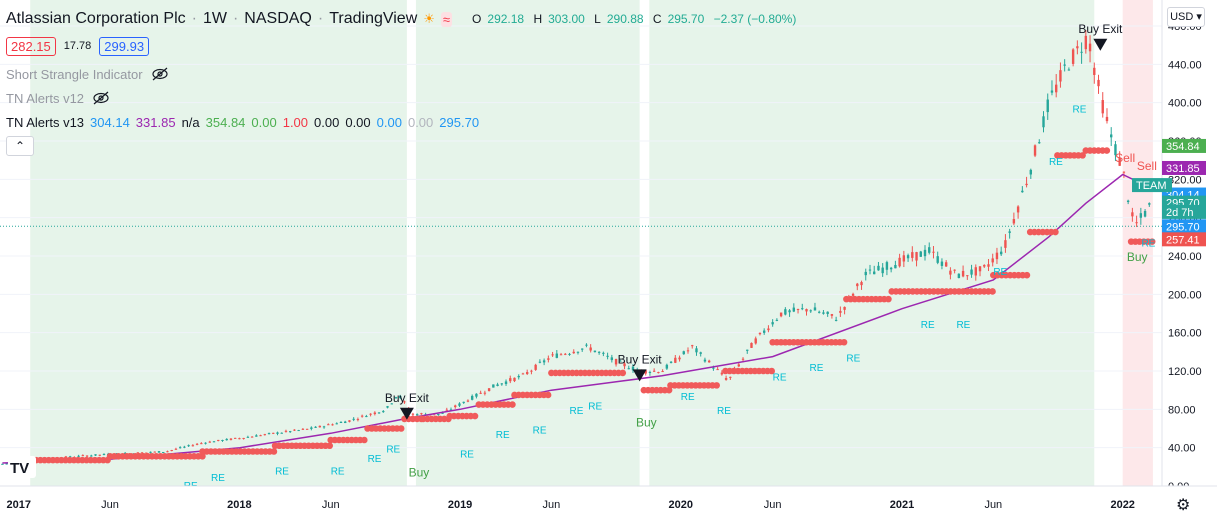 The image size is (1217, 518). What do you see at coordinates (214, 18) in the screenshot?
I see `interval-label: 1W` at bounding box center [214, 18].